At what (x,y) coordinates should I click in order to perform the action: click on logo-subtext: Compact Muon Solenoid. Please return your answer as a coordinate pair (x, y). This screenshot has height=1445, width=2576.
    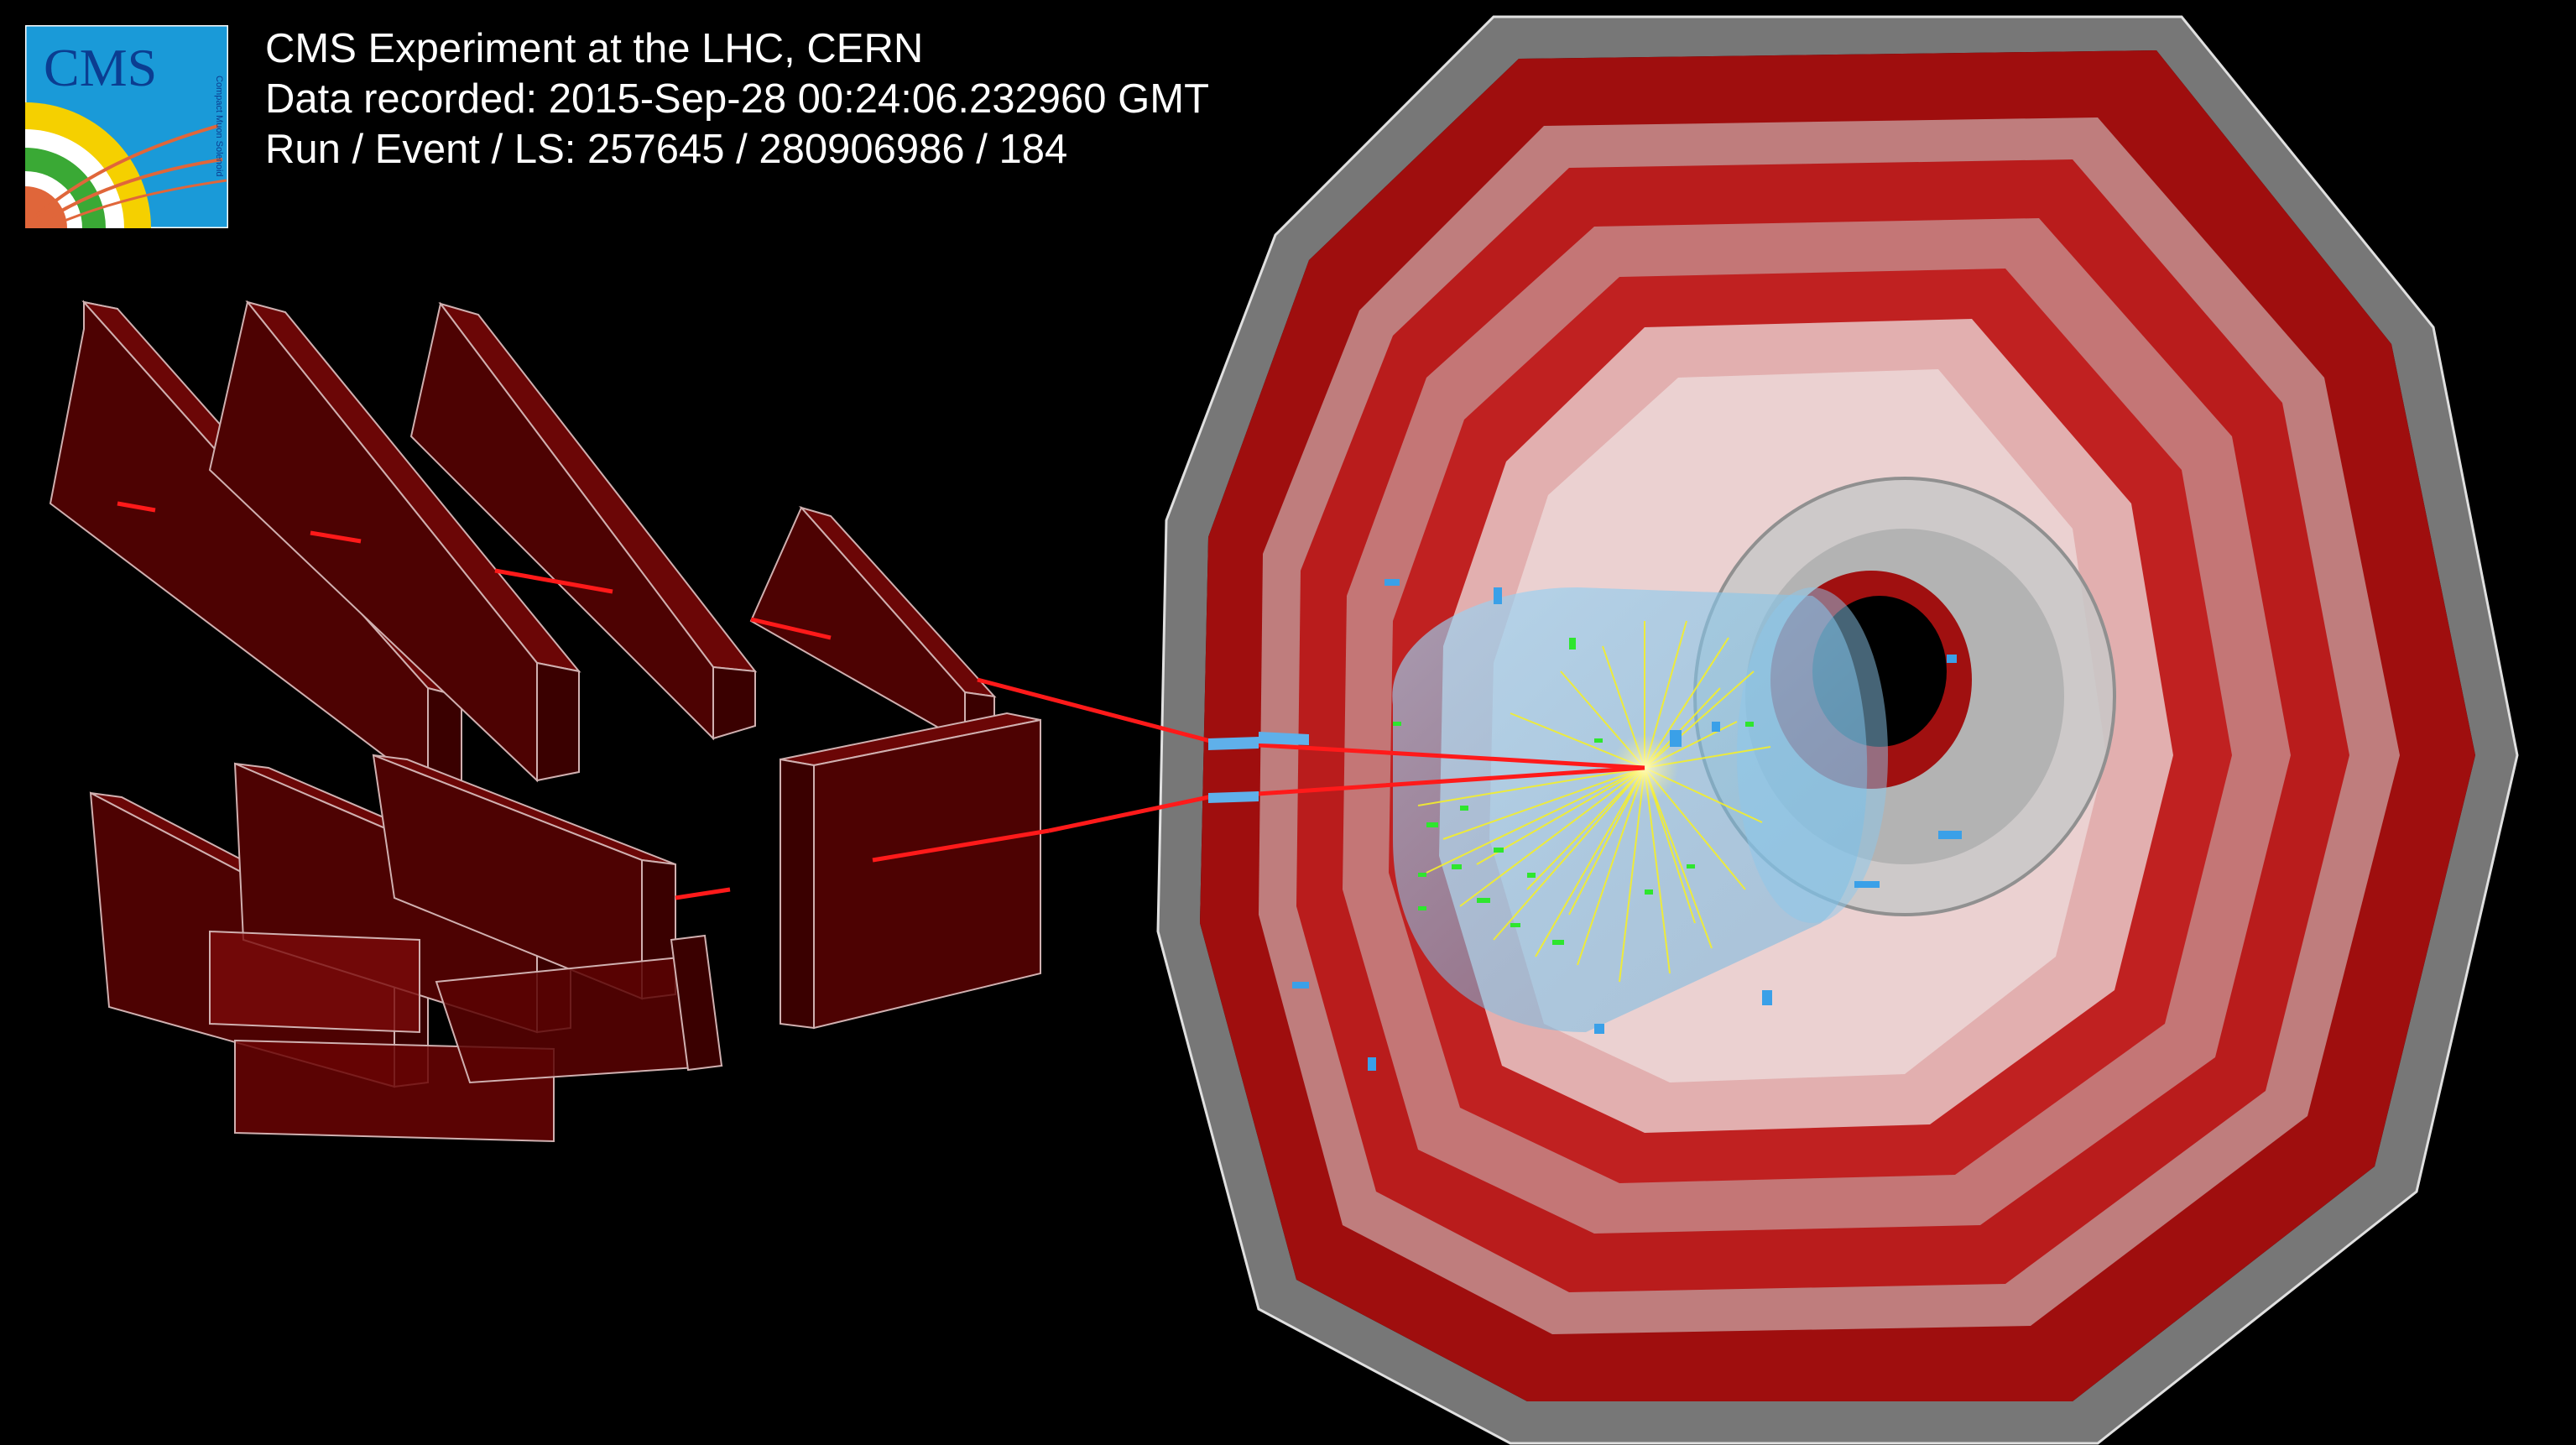
    Looking at the image, I should click on (219, 126).